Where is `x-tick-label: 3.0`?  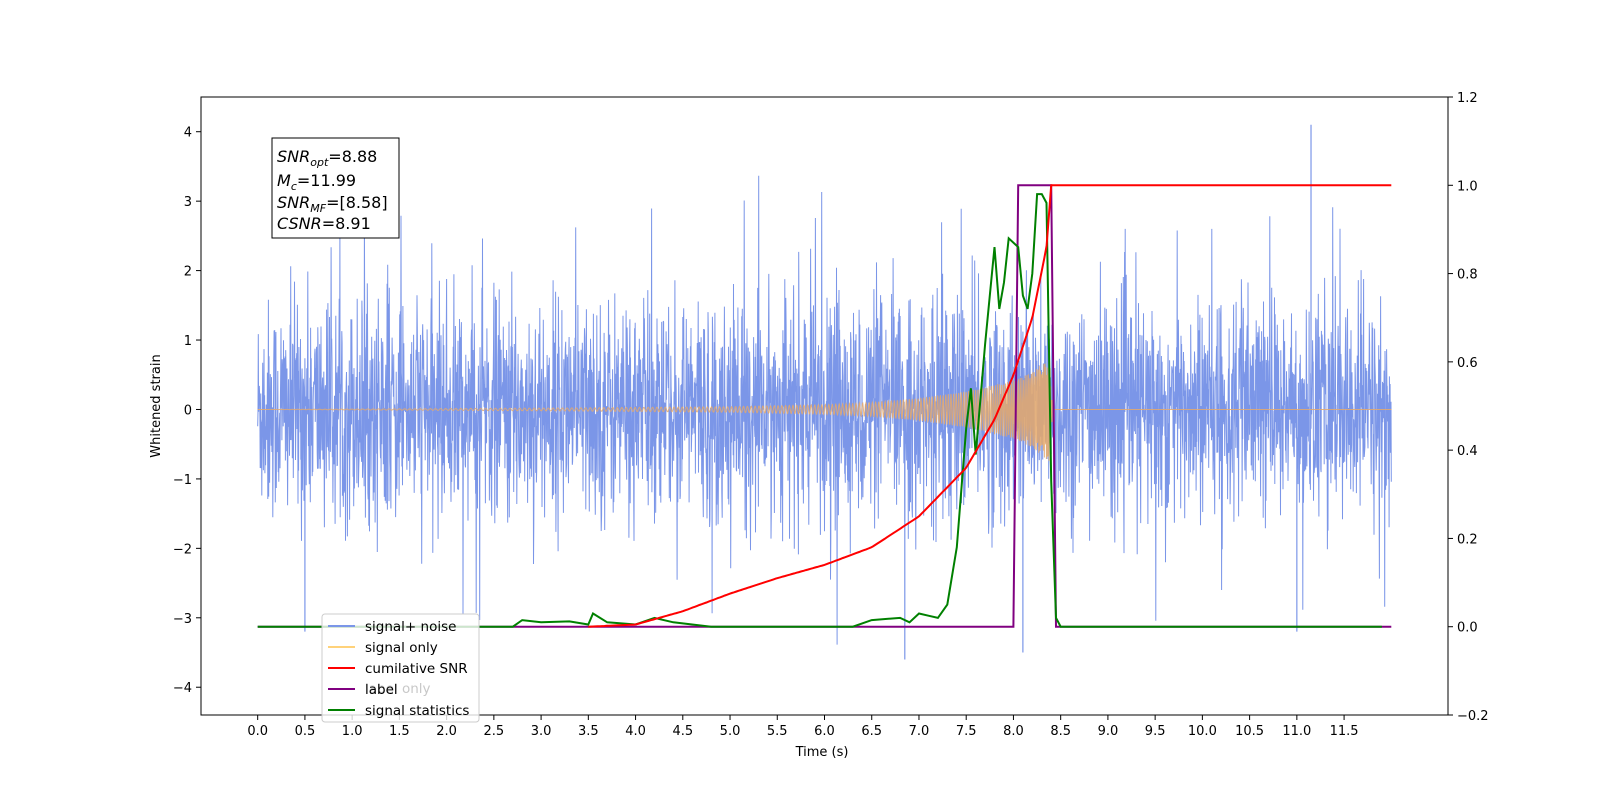 x-tick-label: 3.0 is located at coordinates (541, 731).